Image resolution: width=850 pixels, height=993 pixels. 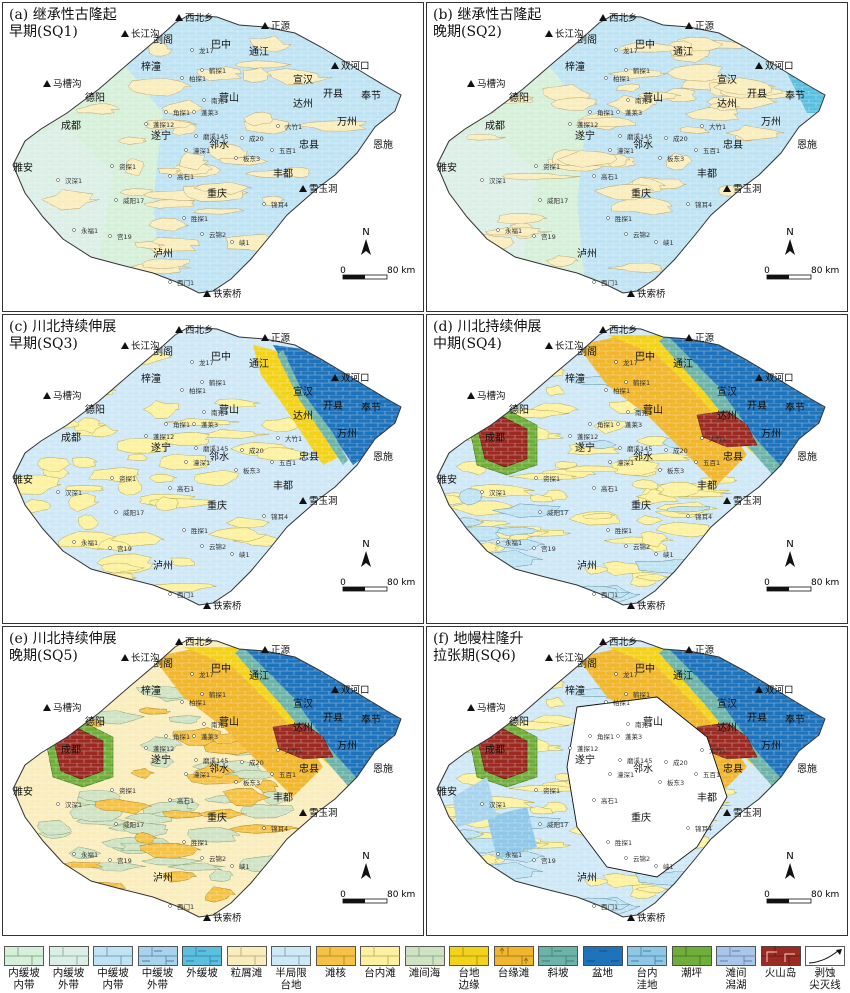 What do you see at coordinates (145, 346) in the screenshot?
I see `outcrop-label: 长江沟` at bounding box center [145, 346].